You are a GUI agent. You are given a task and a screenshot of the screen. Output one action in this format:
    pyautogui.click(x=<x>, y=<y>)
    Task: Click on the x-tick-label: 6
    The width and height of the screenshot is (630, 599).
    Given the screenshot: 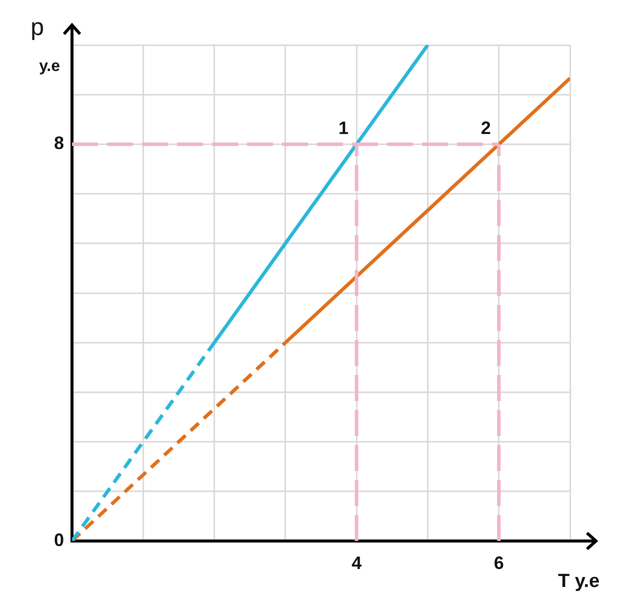 What is the action you would take?
    pyautogui.click(x=499, y=562)
    